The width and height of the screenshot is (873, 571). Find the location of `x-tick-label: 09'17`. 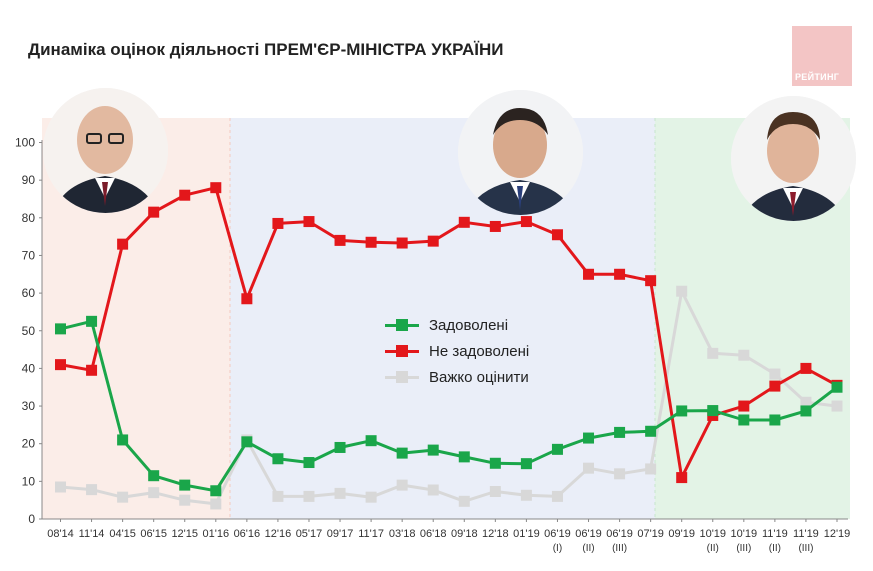

x-tick-label: 09'17 is located at coordinates (340, 534).